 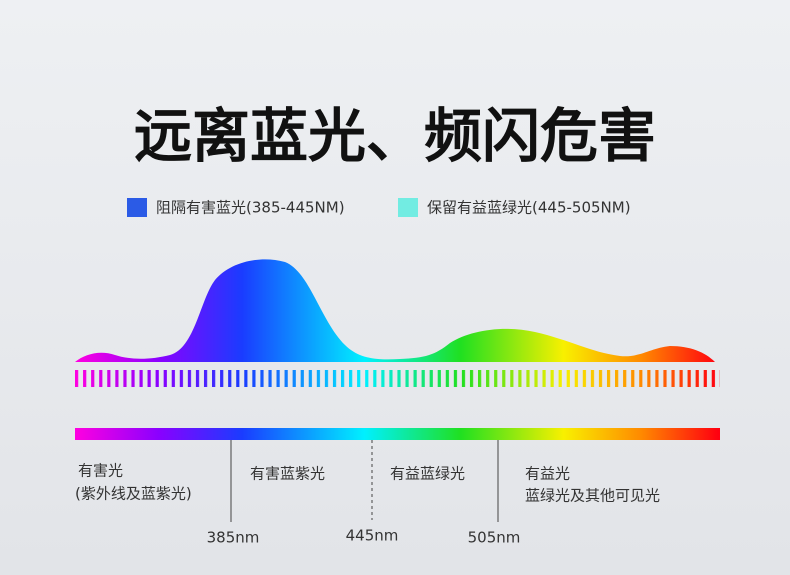 I want to click on legend-label: 阻隔有害蓝光(385-445NM), so click(x=250, y=208).